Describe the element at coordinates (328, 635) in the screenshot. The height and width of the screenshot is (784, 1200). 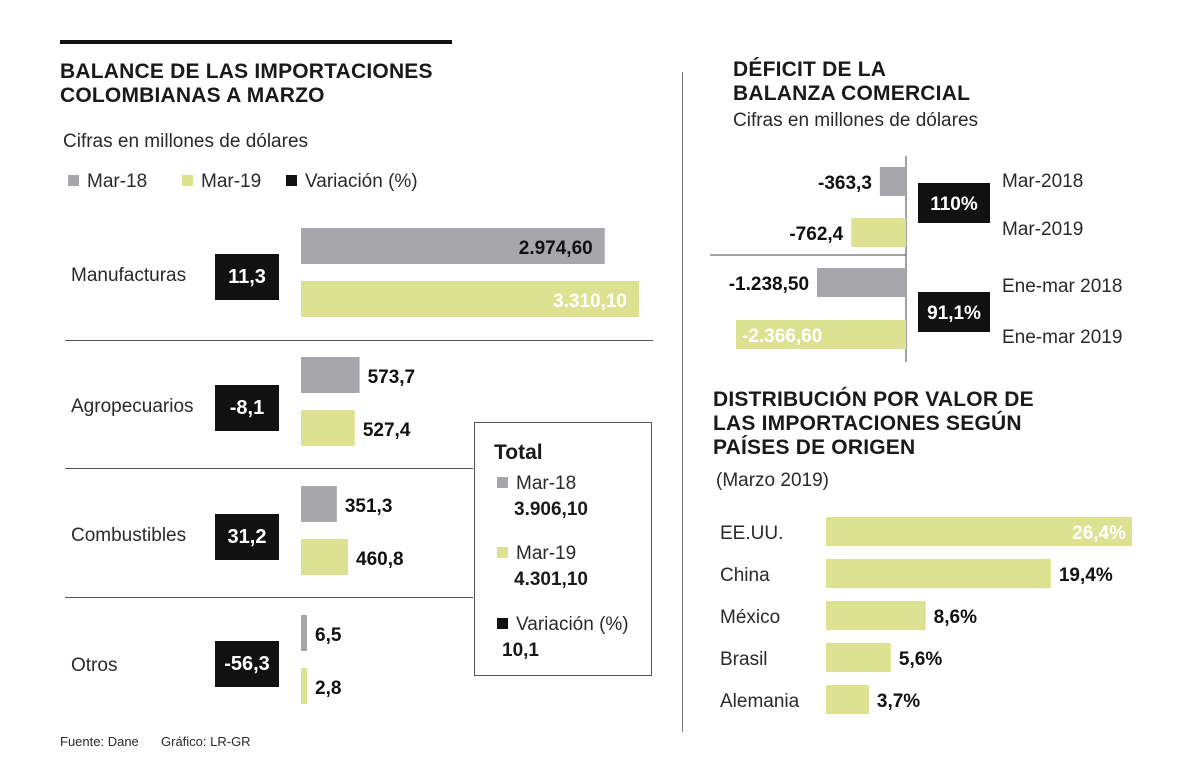
I see `bar-value-label: 6,5` at that location.